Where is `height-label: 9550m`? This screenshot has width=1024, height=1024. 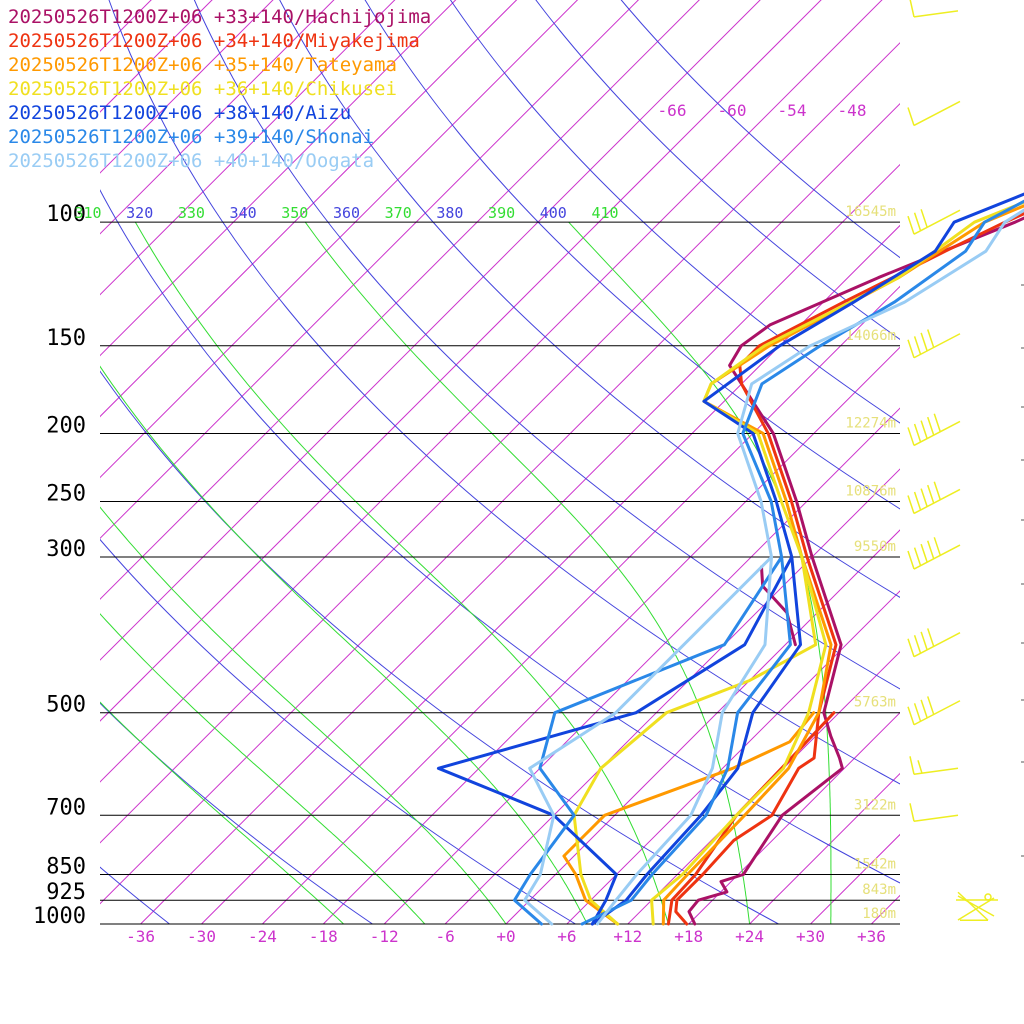
height-label: 9550m is located at coordinates (875, 547).